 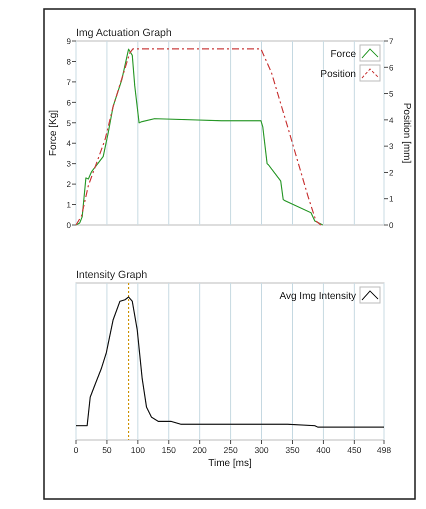 I want to click on y2-tick-label: 6, so click(x=391, y=67).